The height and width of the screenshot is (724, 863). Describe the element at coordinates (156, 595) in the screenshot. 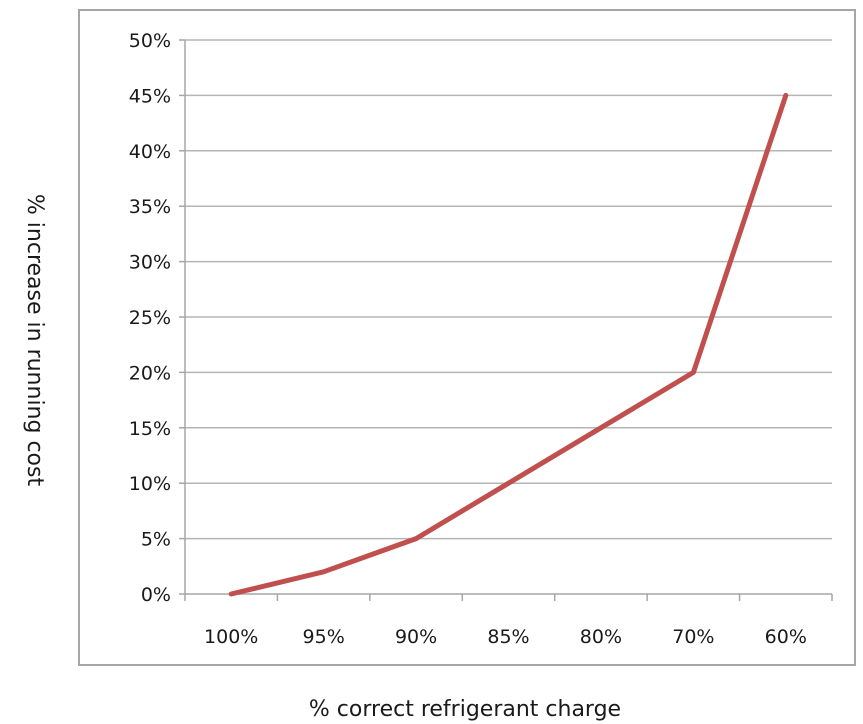

I see `y-tick-label: 0%` at that location.